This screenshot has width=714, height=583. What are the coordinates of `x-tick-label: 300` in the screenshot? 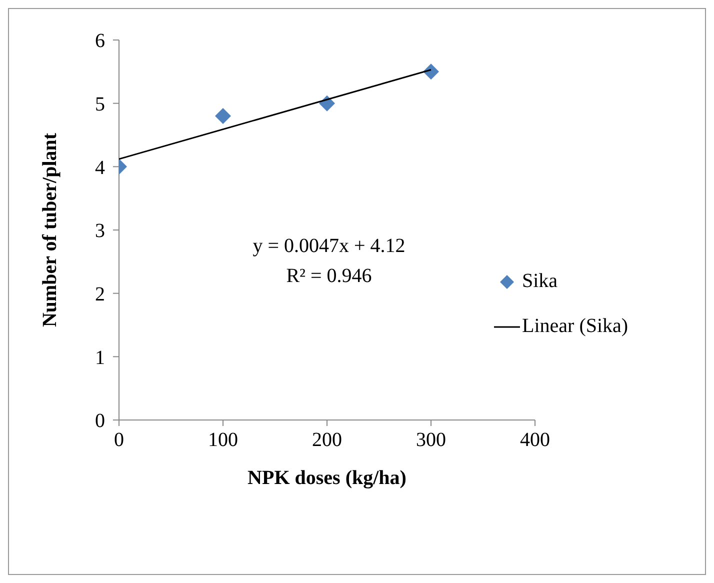 It's located at (431, 440).